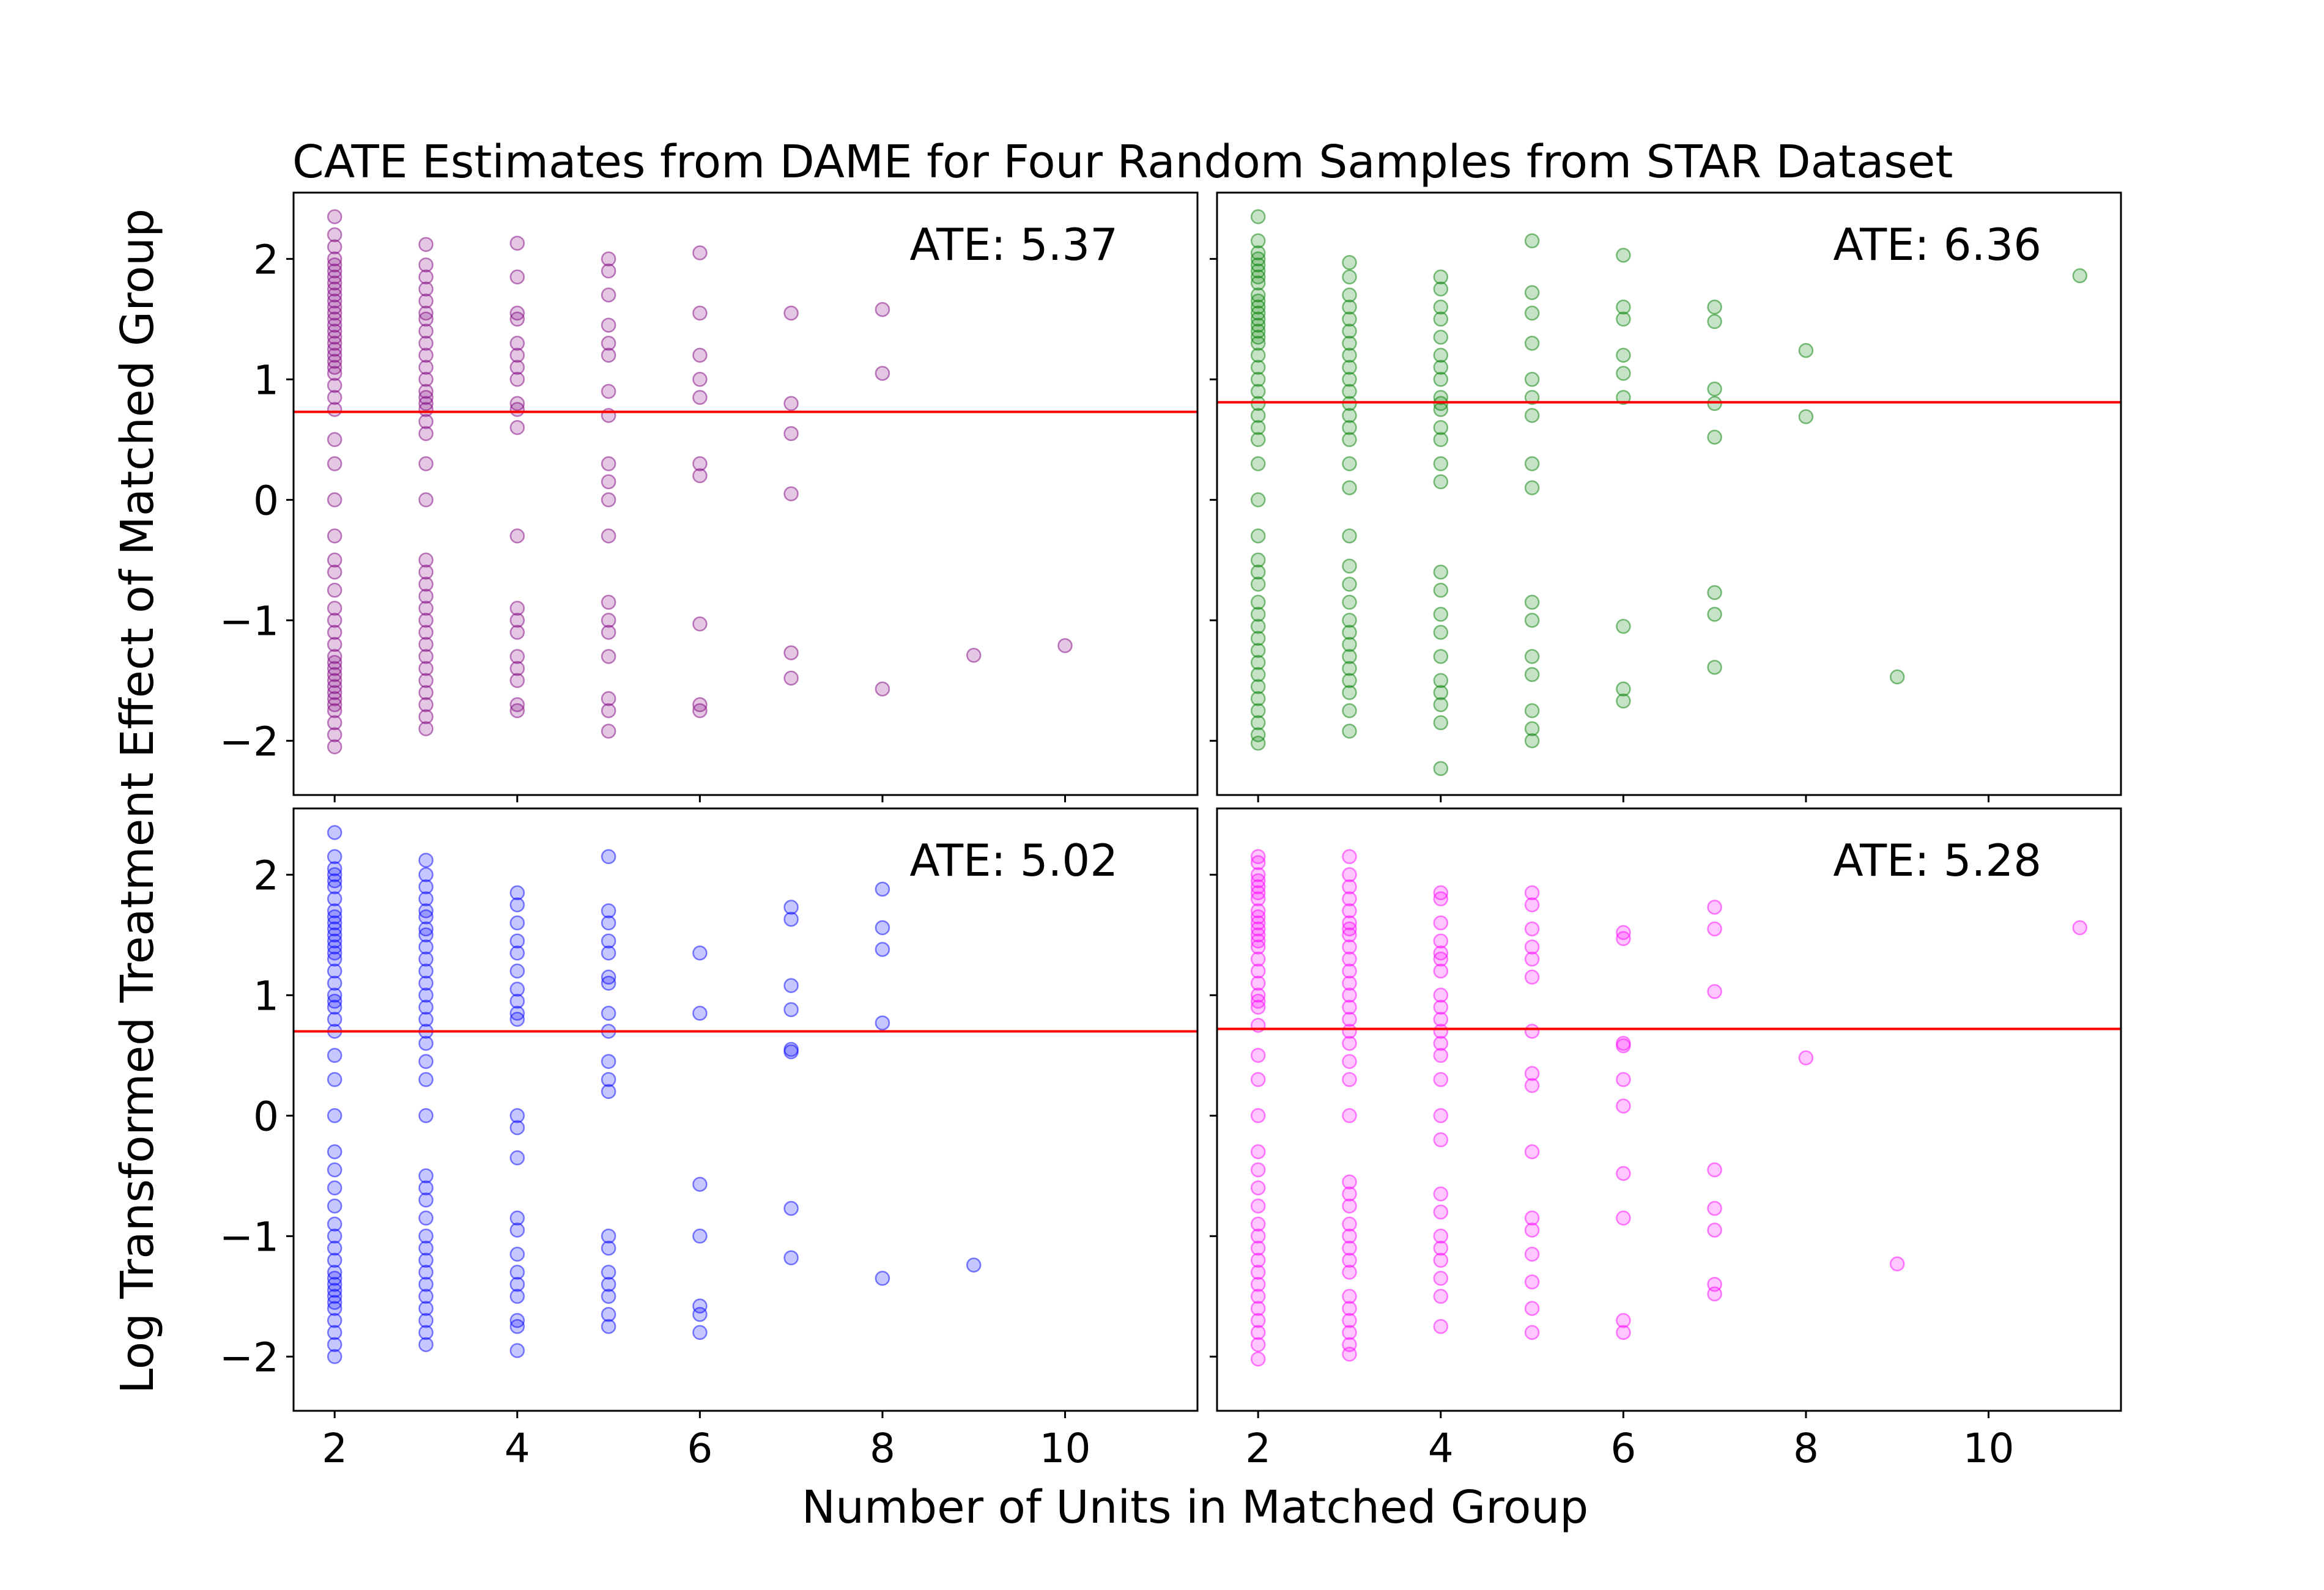 The width and height of the screenshot is (2324, 1590). Describe the element at coordinates (334, 1449) in the screenshot. I see `x-tick-label: 2` at that location.